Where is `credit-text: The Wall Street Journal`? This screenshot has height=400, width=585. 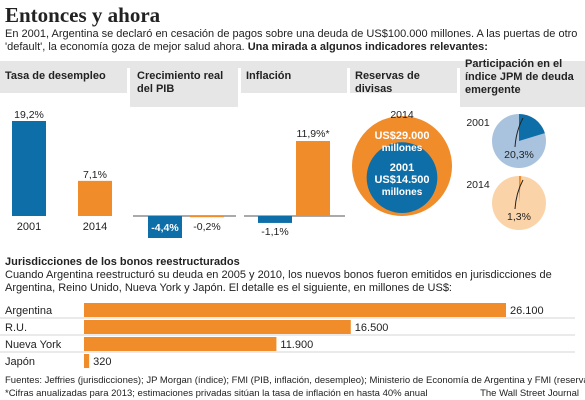 credit-text: The Wall Street Journal is located at coordinates (529, 393).